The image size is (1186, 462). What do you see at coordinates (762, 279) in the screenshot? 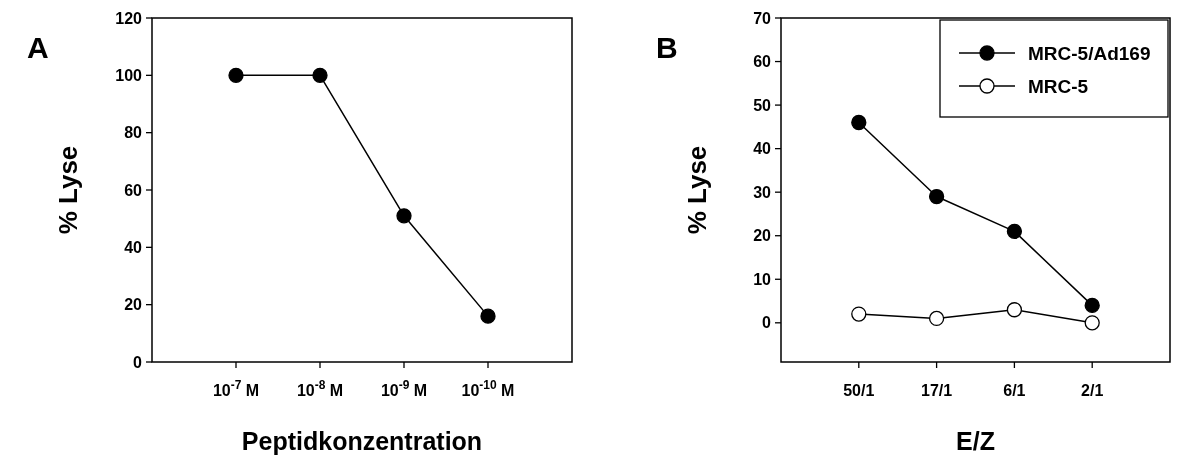
I see `y-tick-label: 10` at bounding box center [762, 279].